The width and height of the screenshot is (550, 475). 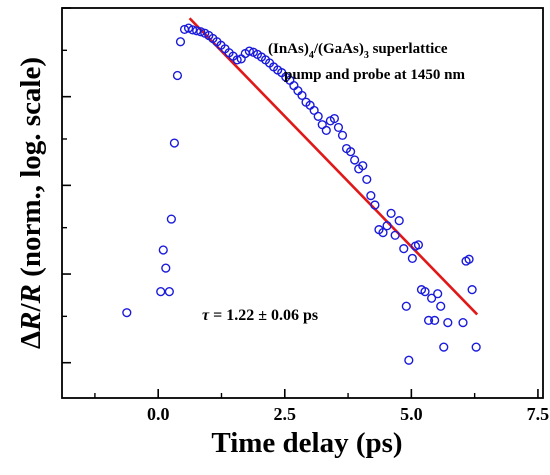 What do you see at coordinates (206, 315) in the screenshot?
I see `annotation-tau-symbol: τ` at bounding box center [206, 315].